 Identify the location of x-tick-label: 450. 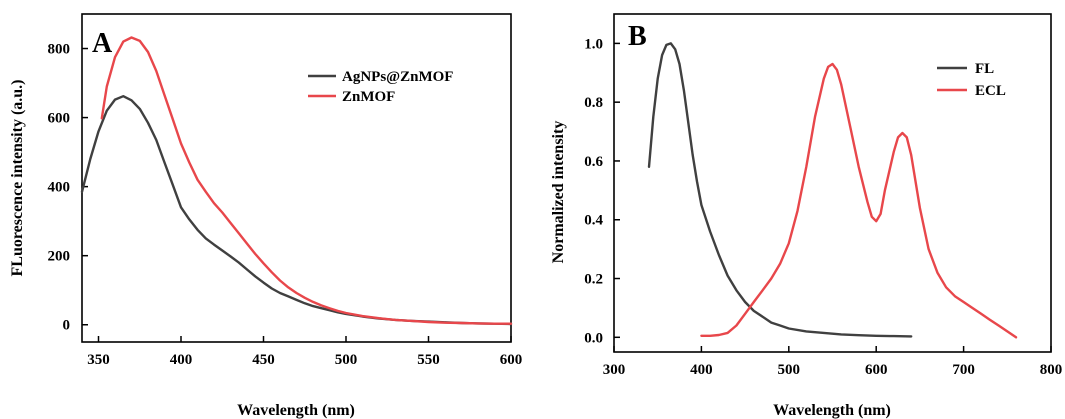
(263, 360).